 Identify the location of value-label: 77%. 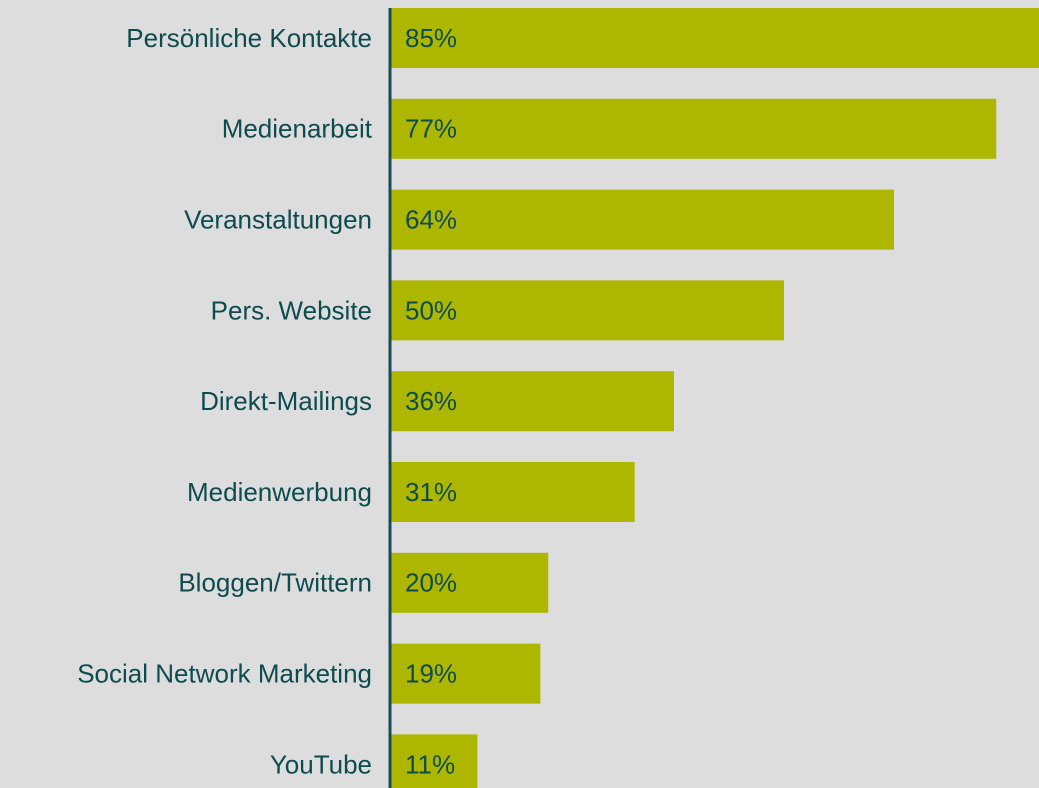
(431, 129).